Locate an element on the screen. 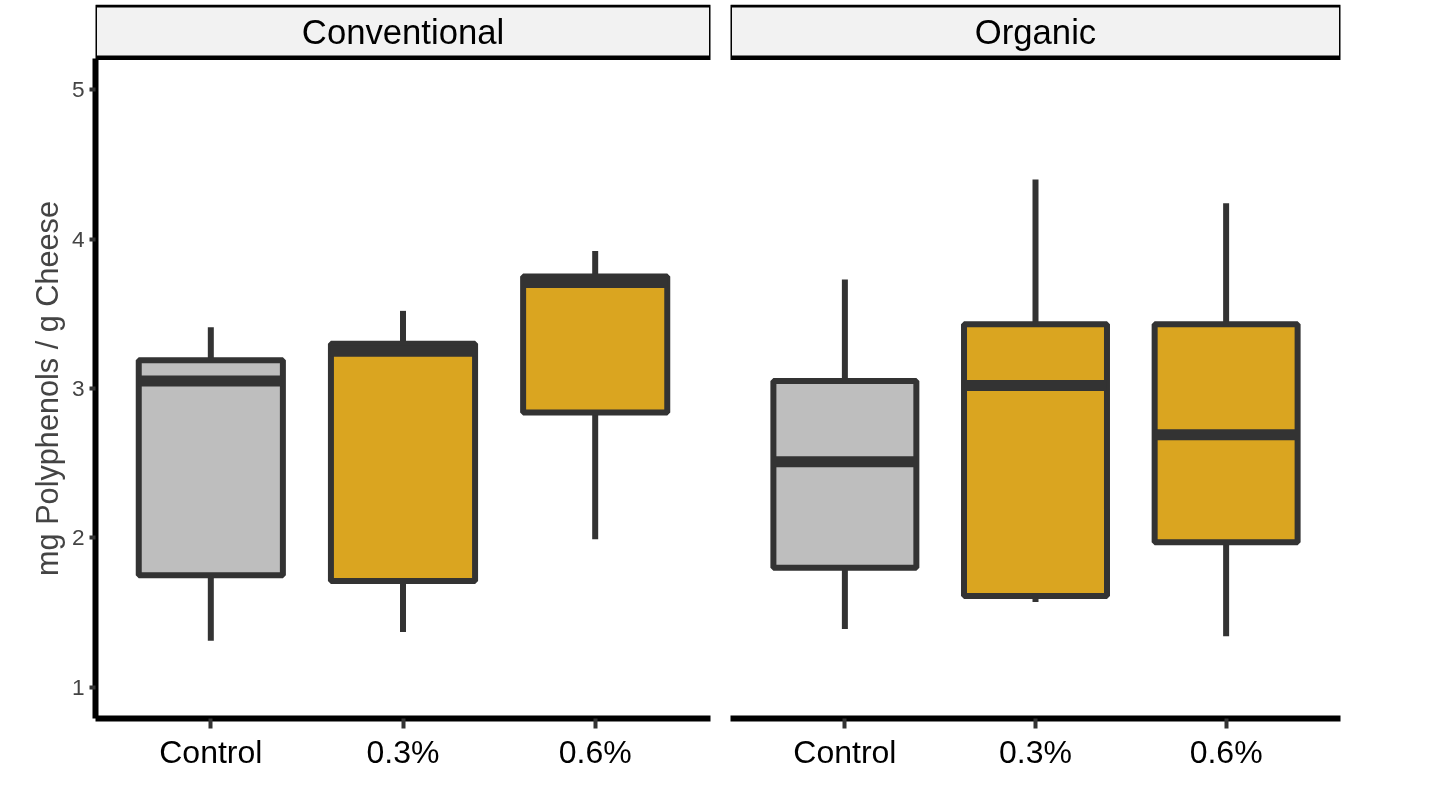 The height and width of the screenshot is (812, 1453). chart-title: Conventional is located at coordinates (403, 31).